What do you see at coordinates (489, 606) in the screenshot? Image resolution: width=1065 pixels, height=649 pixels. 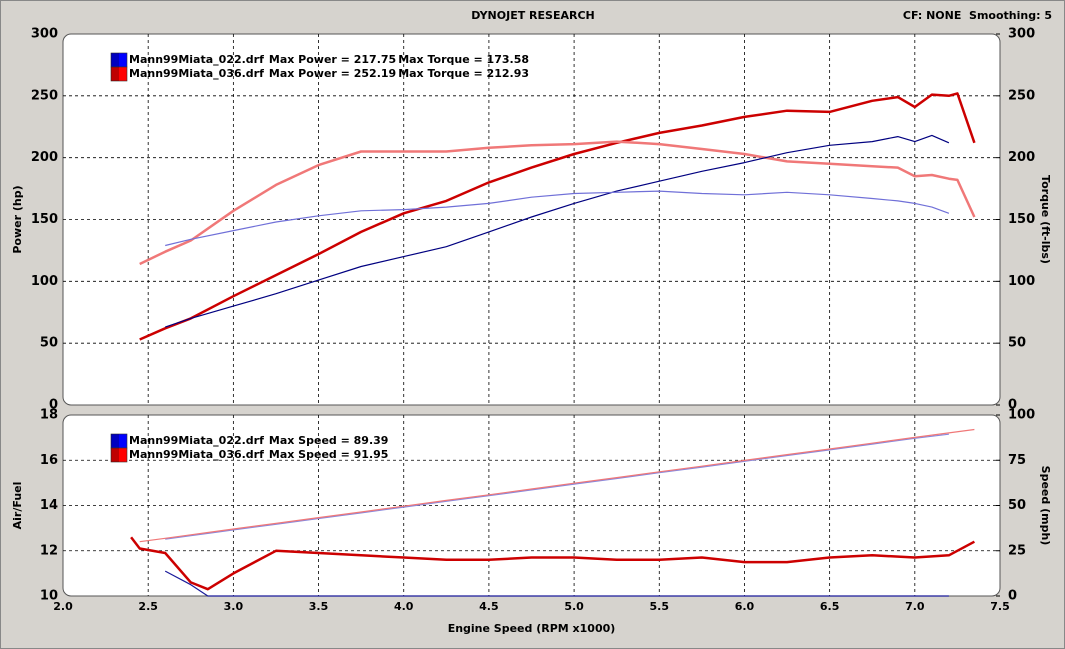 I see `x-tick-label: 4.5` at bounding box center [489, 606].